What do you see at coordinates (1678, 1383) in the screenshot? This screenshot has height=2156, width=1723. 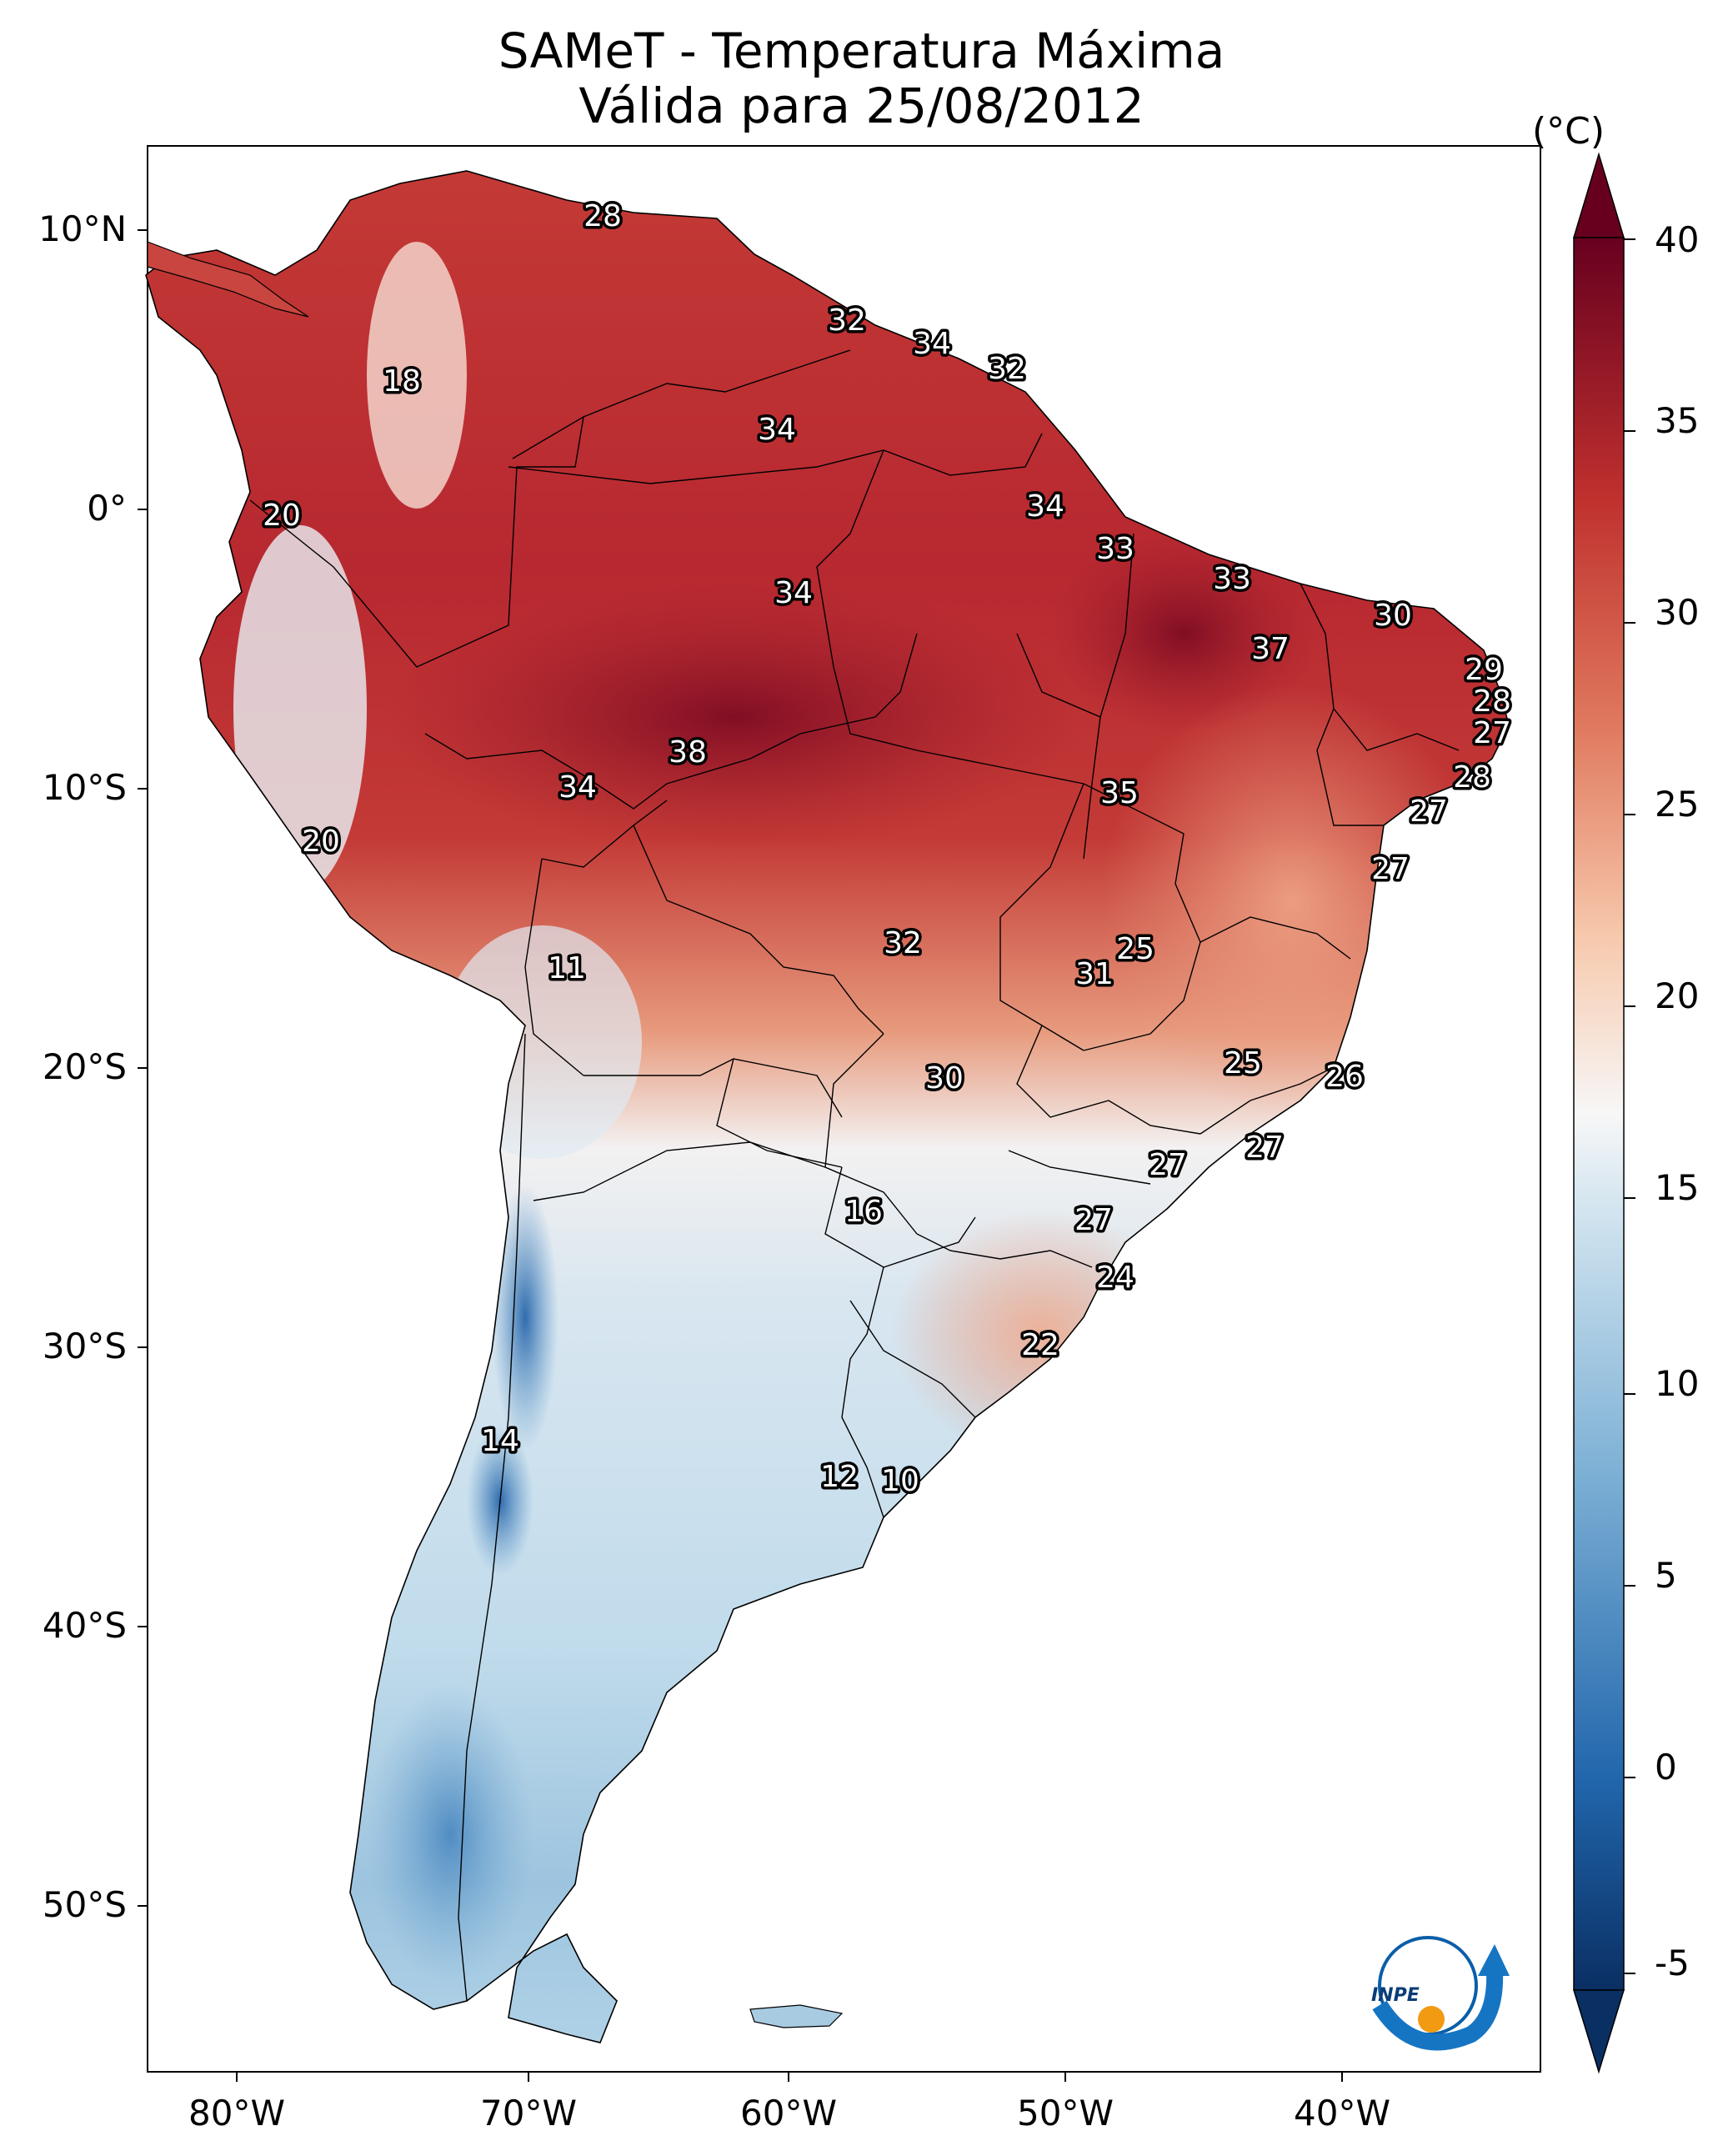 I see `colorbar-label: 10` at bounding box center [1678, 1383].